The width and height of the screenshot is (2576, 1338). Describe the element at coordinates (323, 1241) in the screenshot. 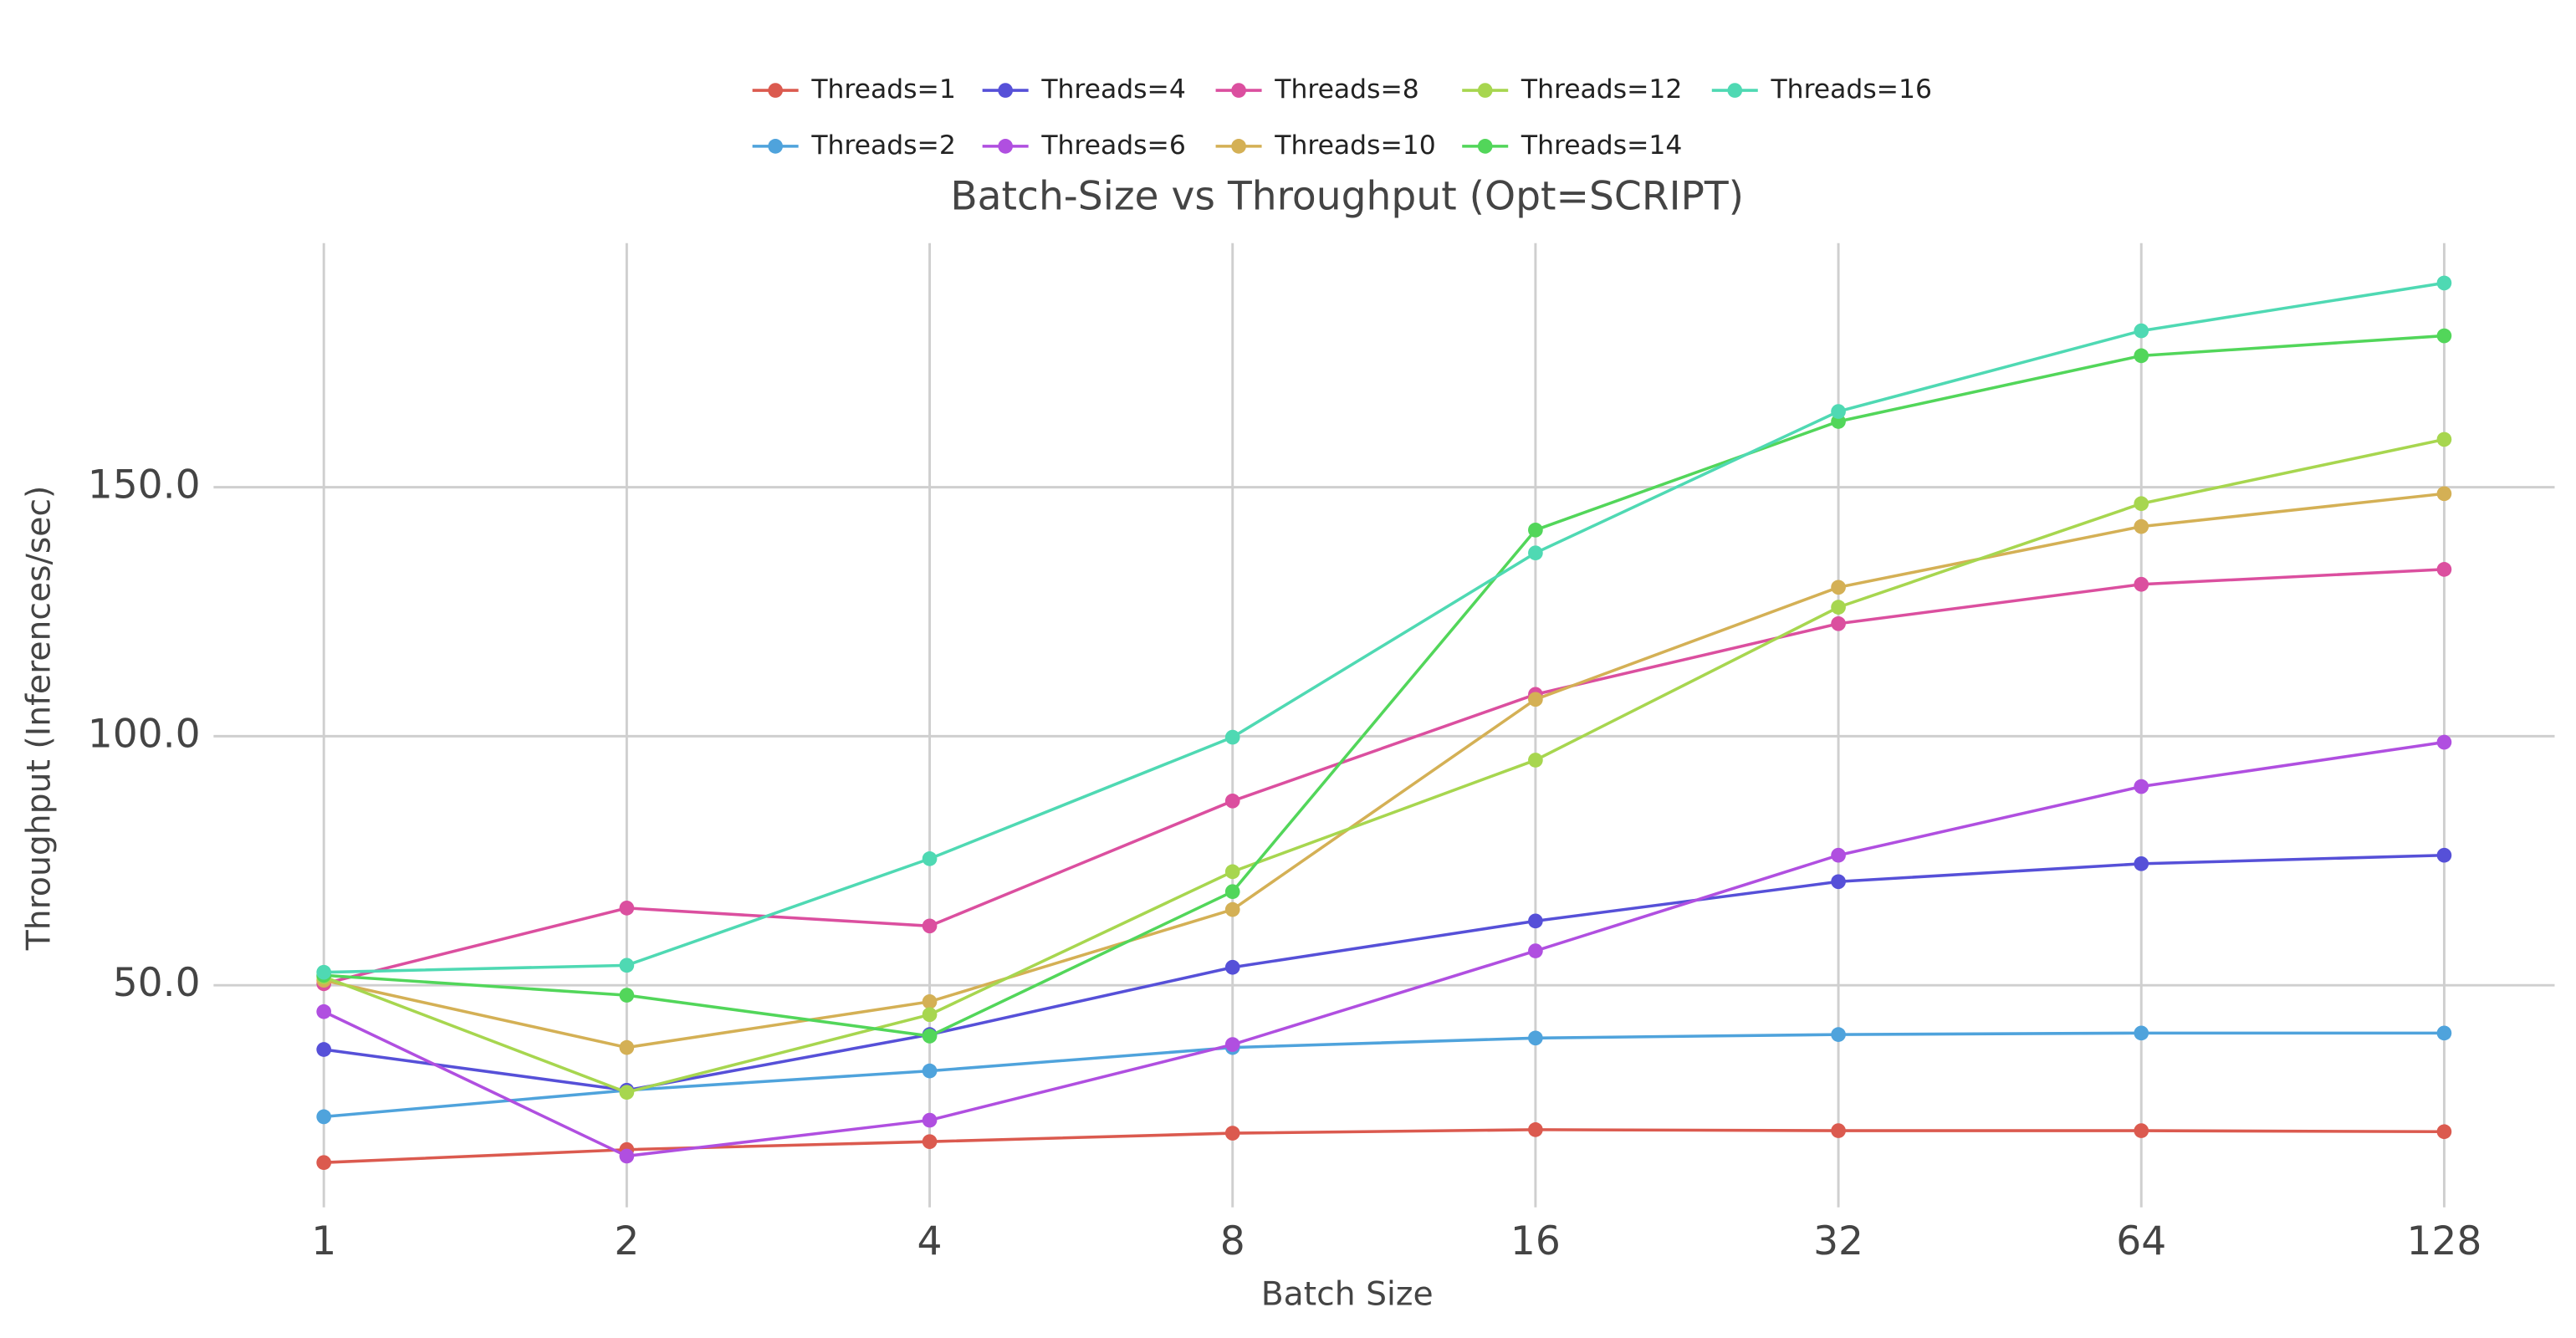

I see `x-tick-label: 1` at that location.